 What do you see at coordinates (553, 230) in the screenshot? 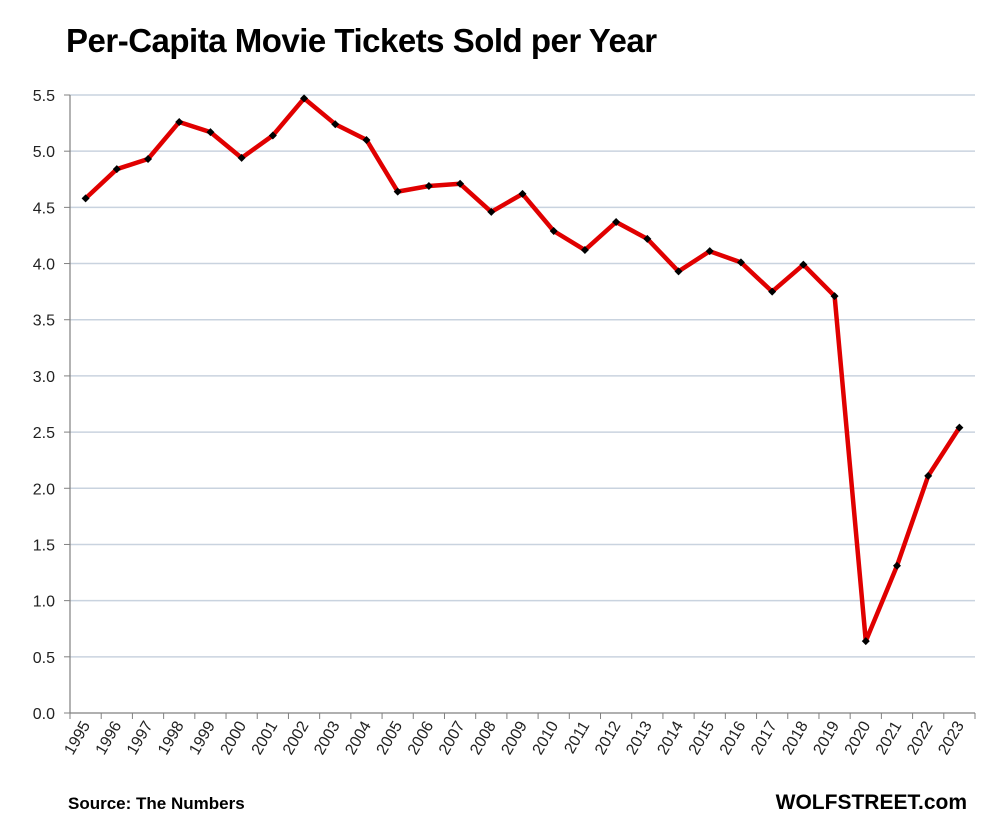
I see `data-point-2010` at bounding box center [553, 230].